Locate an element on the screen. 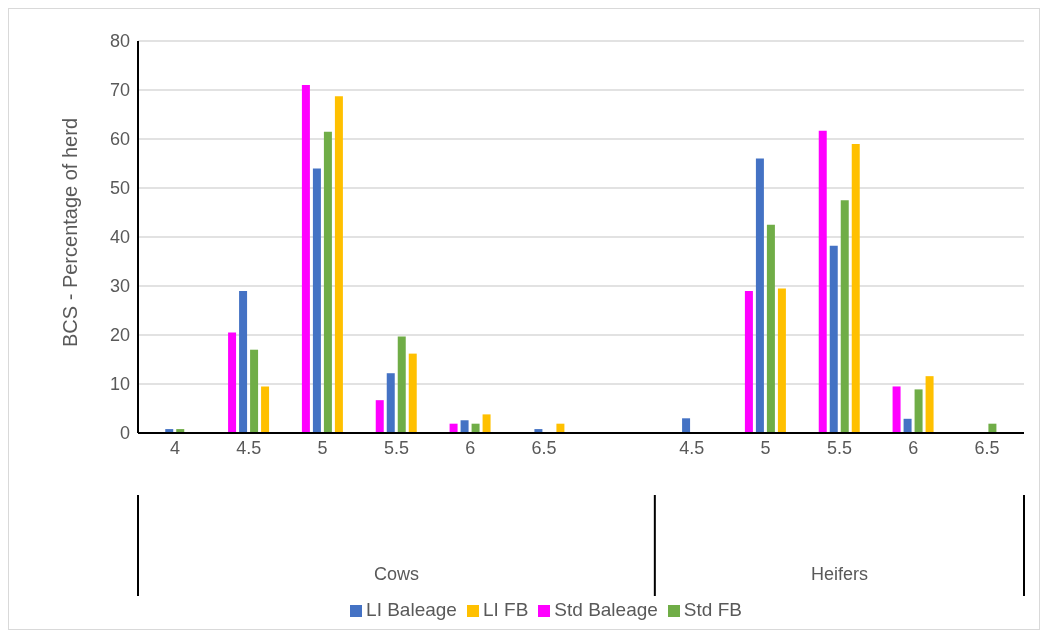 Image resolution: width=1048 pixels, height=635 pixels. text: Cows is located at coordinates (396, 574).